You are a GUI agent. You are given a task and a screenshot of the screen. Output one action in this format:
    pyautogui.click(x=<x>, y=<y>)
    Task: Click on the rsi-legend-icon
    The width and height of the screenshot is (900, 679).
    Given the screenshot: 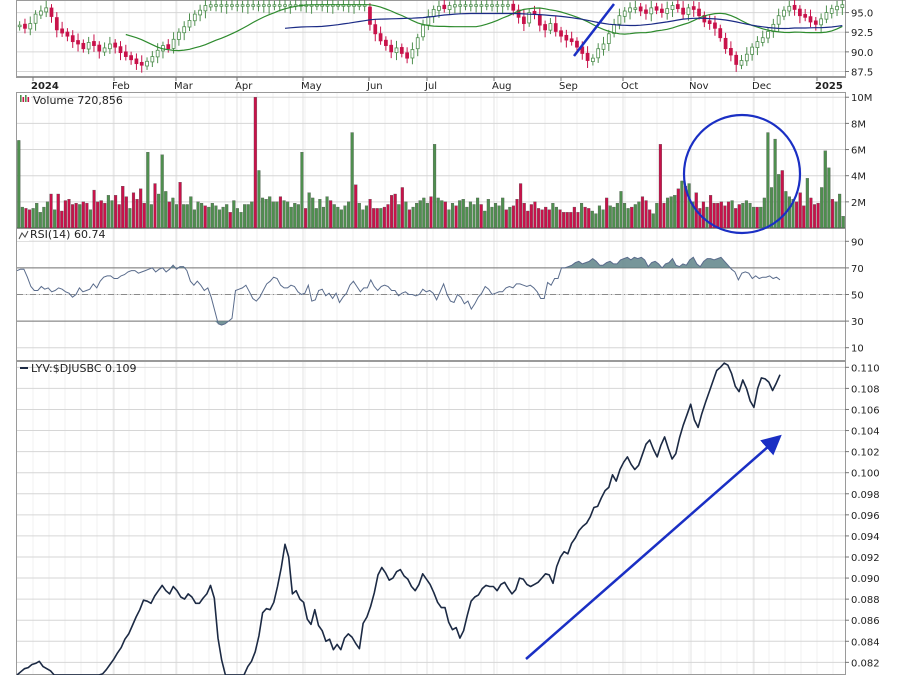 What is the action you would take?
    pyautogui.click(x=23, y=235)
    